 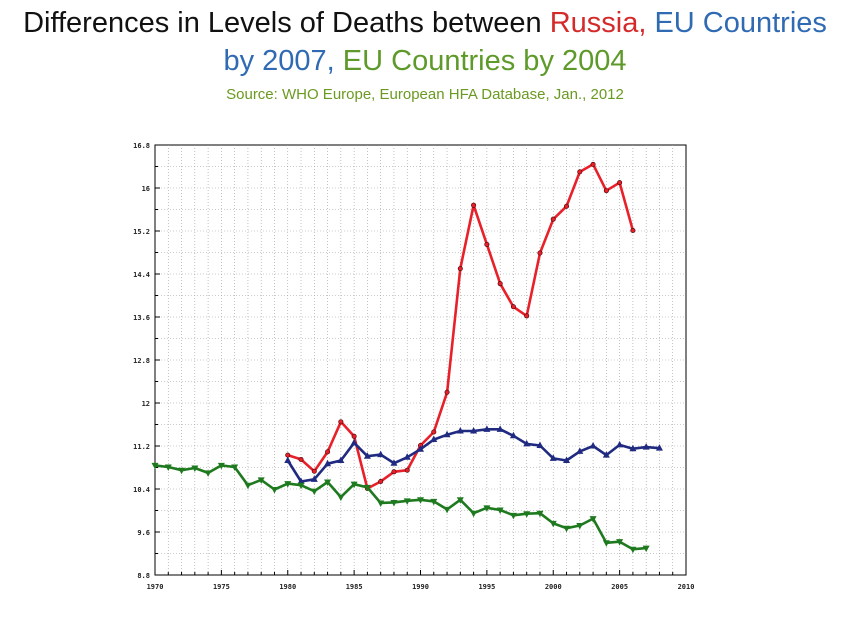 I want to click on series-eu2007, so click(x=473, y=454).